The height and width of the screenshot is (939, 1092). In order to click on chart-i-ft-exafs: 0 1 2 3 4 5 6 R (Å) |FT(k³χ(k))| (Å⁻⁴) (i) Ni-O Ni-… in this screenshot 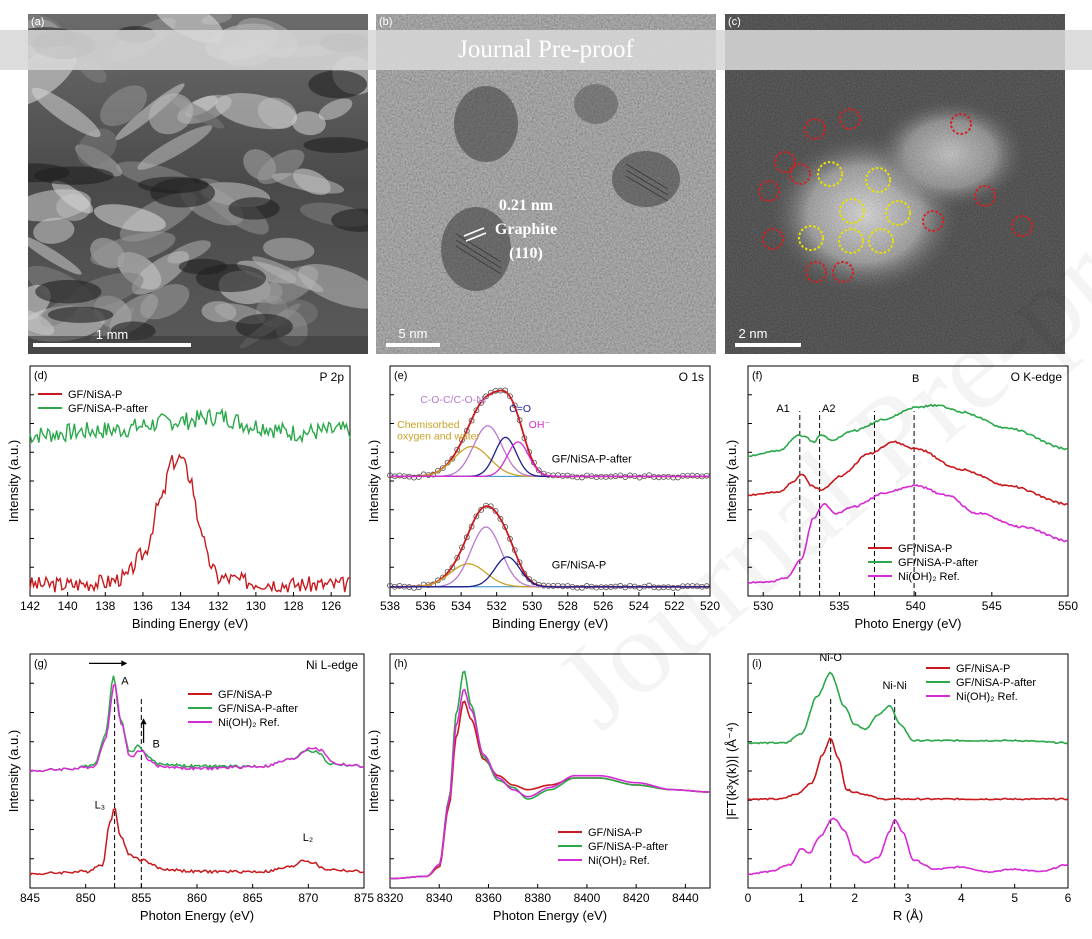, I will do `click(901, 791)`.